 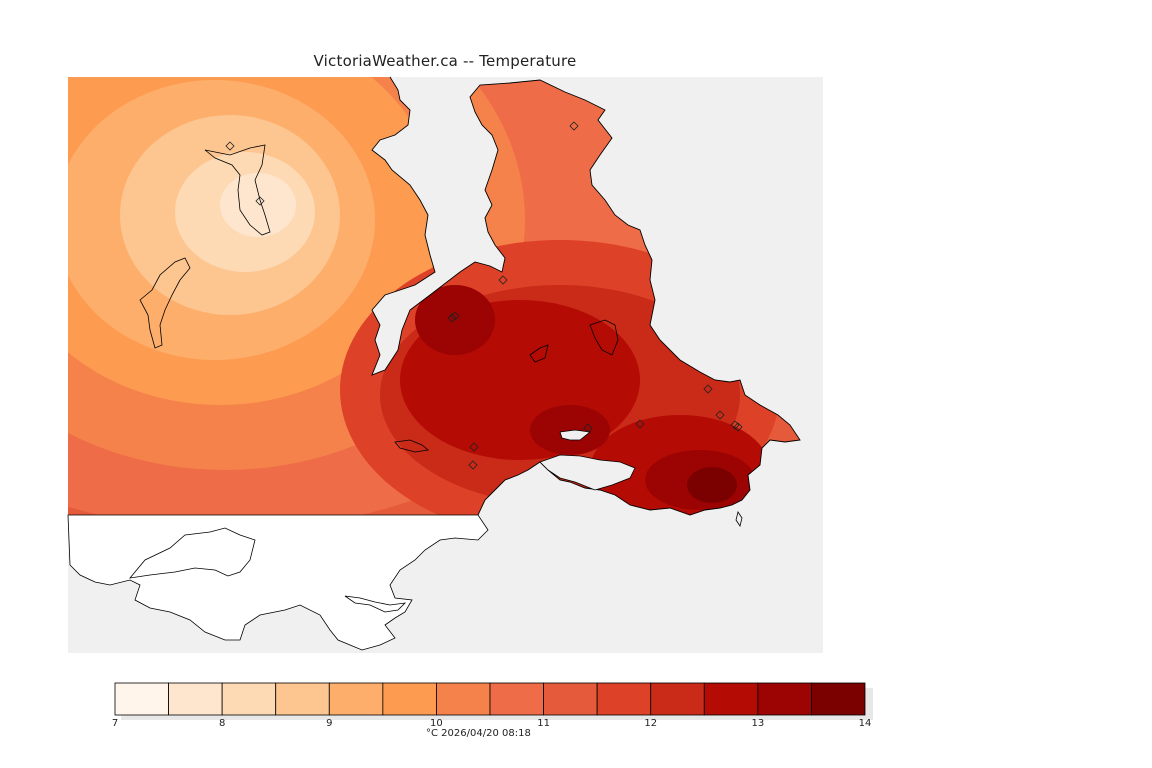 I want to click on colorbar-tick-label: 11, so click(x=543, y=723).